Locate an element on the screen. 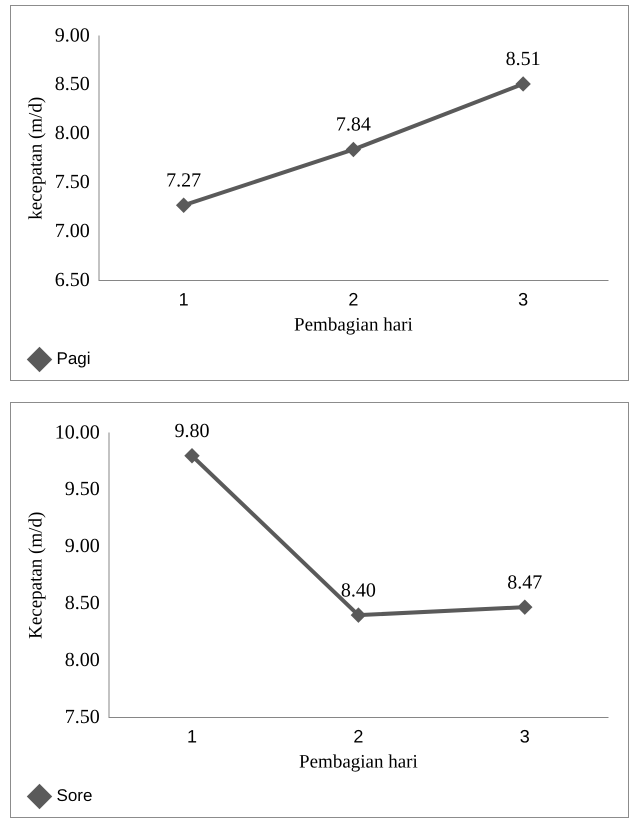 Image resolution: width=640 pixels, height=822 pixels. y-axis-title: kecepatan (m/d) is located at coordinates (35, 158).